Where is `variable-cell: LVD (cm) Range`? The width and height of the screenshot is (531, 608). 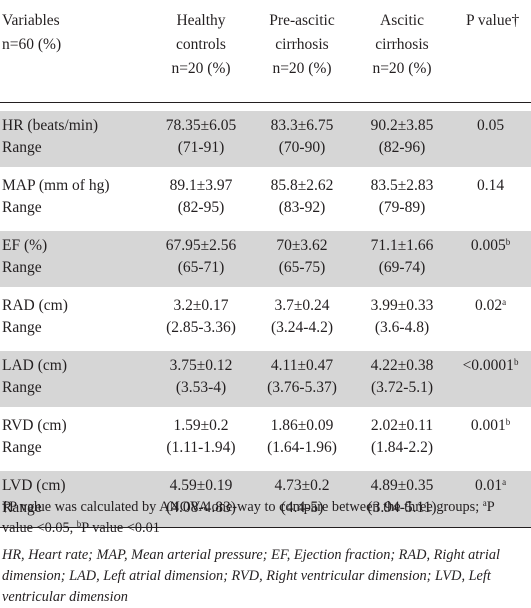 variable-cell: LVD (cm) Range is located at coordinates (76, 497).